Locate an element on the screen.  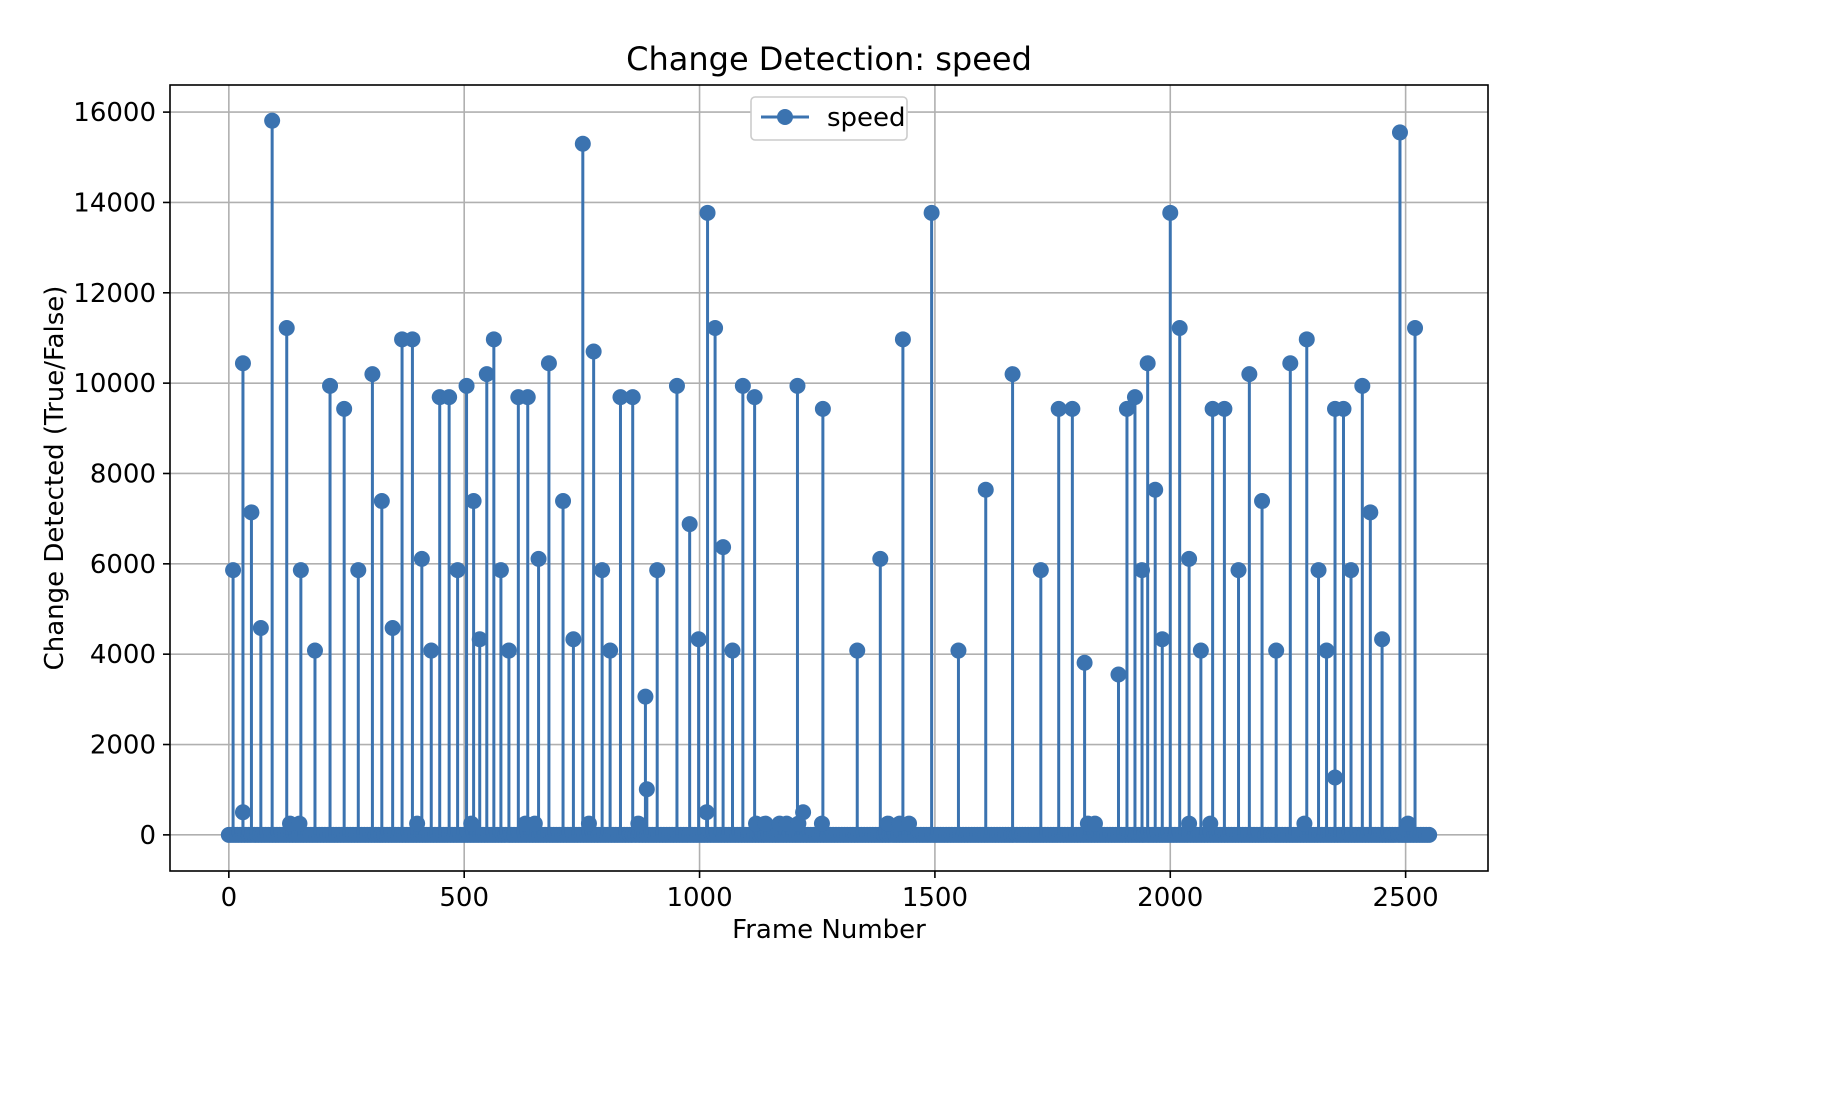
y-tick-label: 14000 is located at coordinates (114, 203).